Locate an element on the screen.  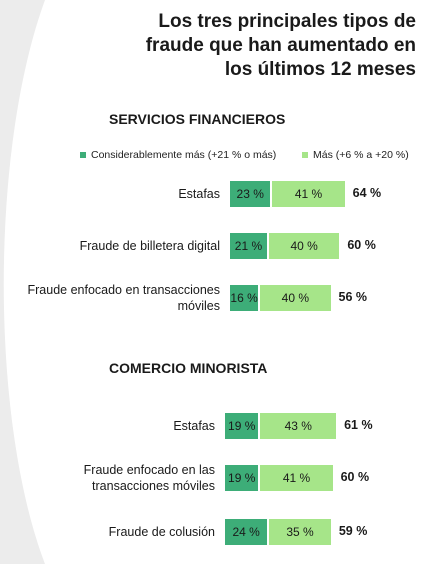
bar-segment-considerably: 21 % is located at coordinates (248, 246).